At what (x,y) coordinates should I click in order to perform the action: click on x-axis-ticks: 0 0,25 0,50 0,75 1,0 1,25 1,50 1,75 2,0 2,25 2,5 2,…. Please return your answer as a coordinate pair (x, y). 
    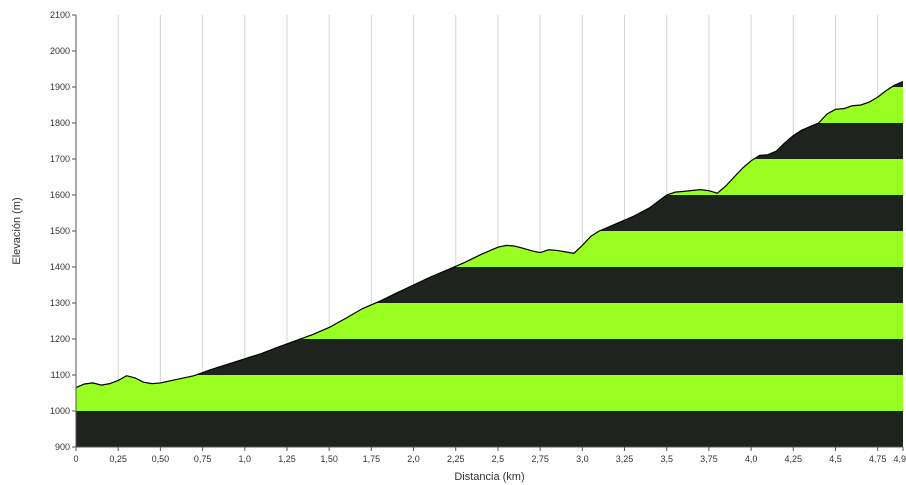
    Looking at the image, I should click on (489, 455).